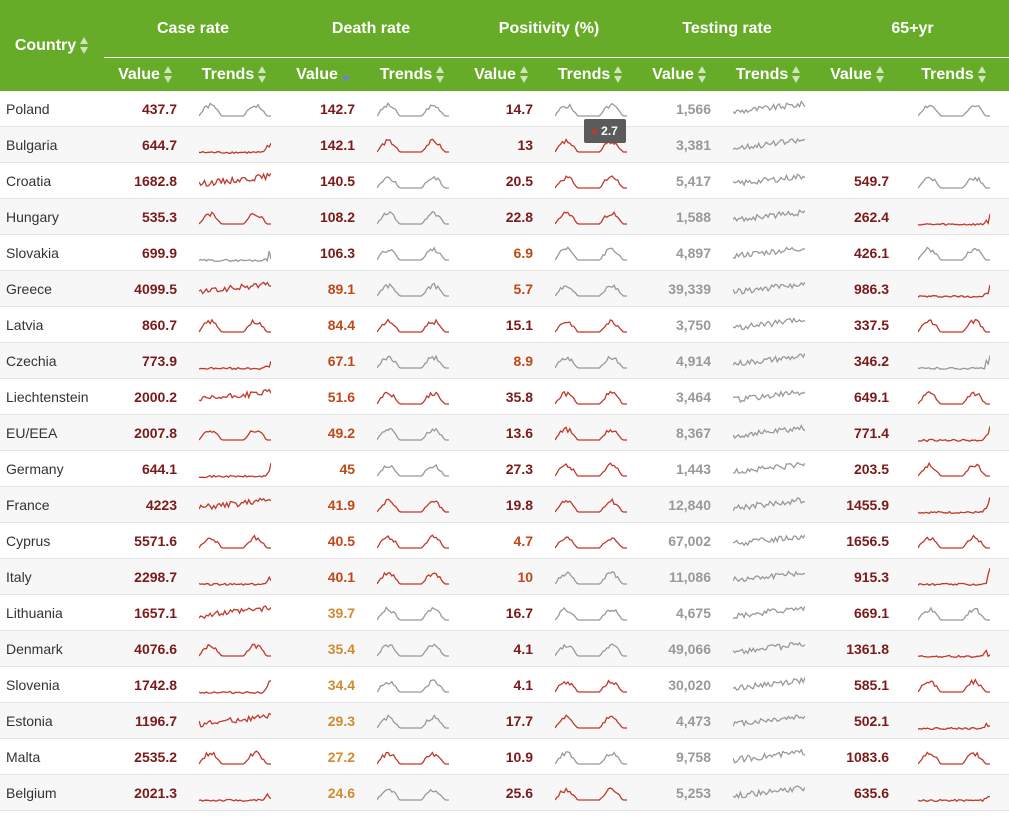 This screenshot has height=820, width=1009. What do you see at coordinates (680, 74) in the screenshot?
I see `test-value-header: Value` at bounding box center [680, 74].